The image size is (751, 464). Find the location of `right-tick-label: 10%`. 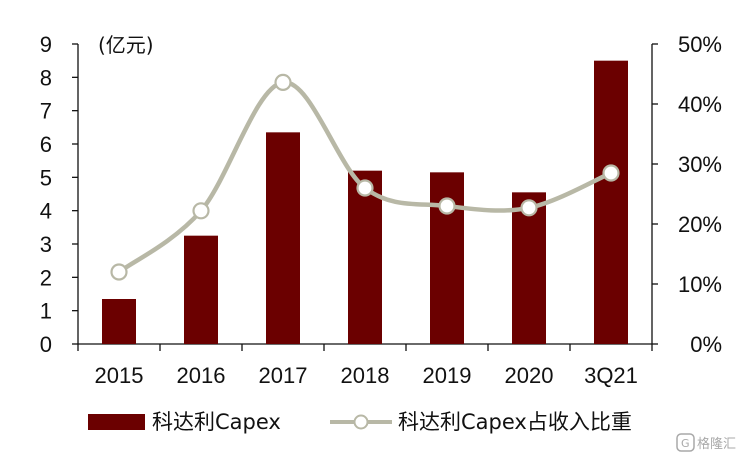

right-tick-label: 10% is located at coordinates (700, 284).